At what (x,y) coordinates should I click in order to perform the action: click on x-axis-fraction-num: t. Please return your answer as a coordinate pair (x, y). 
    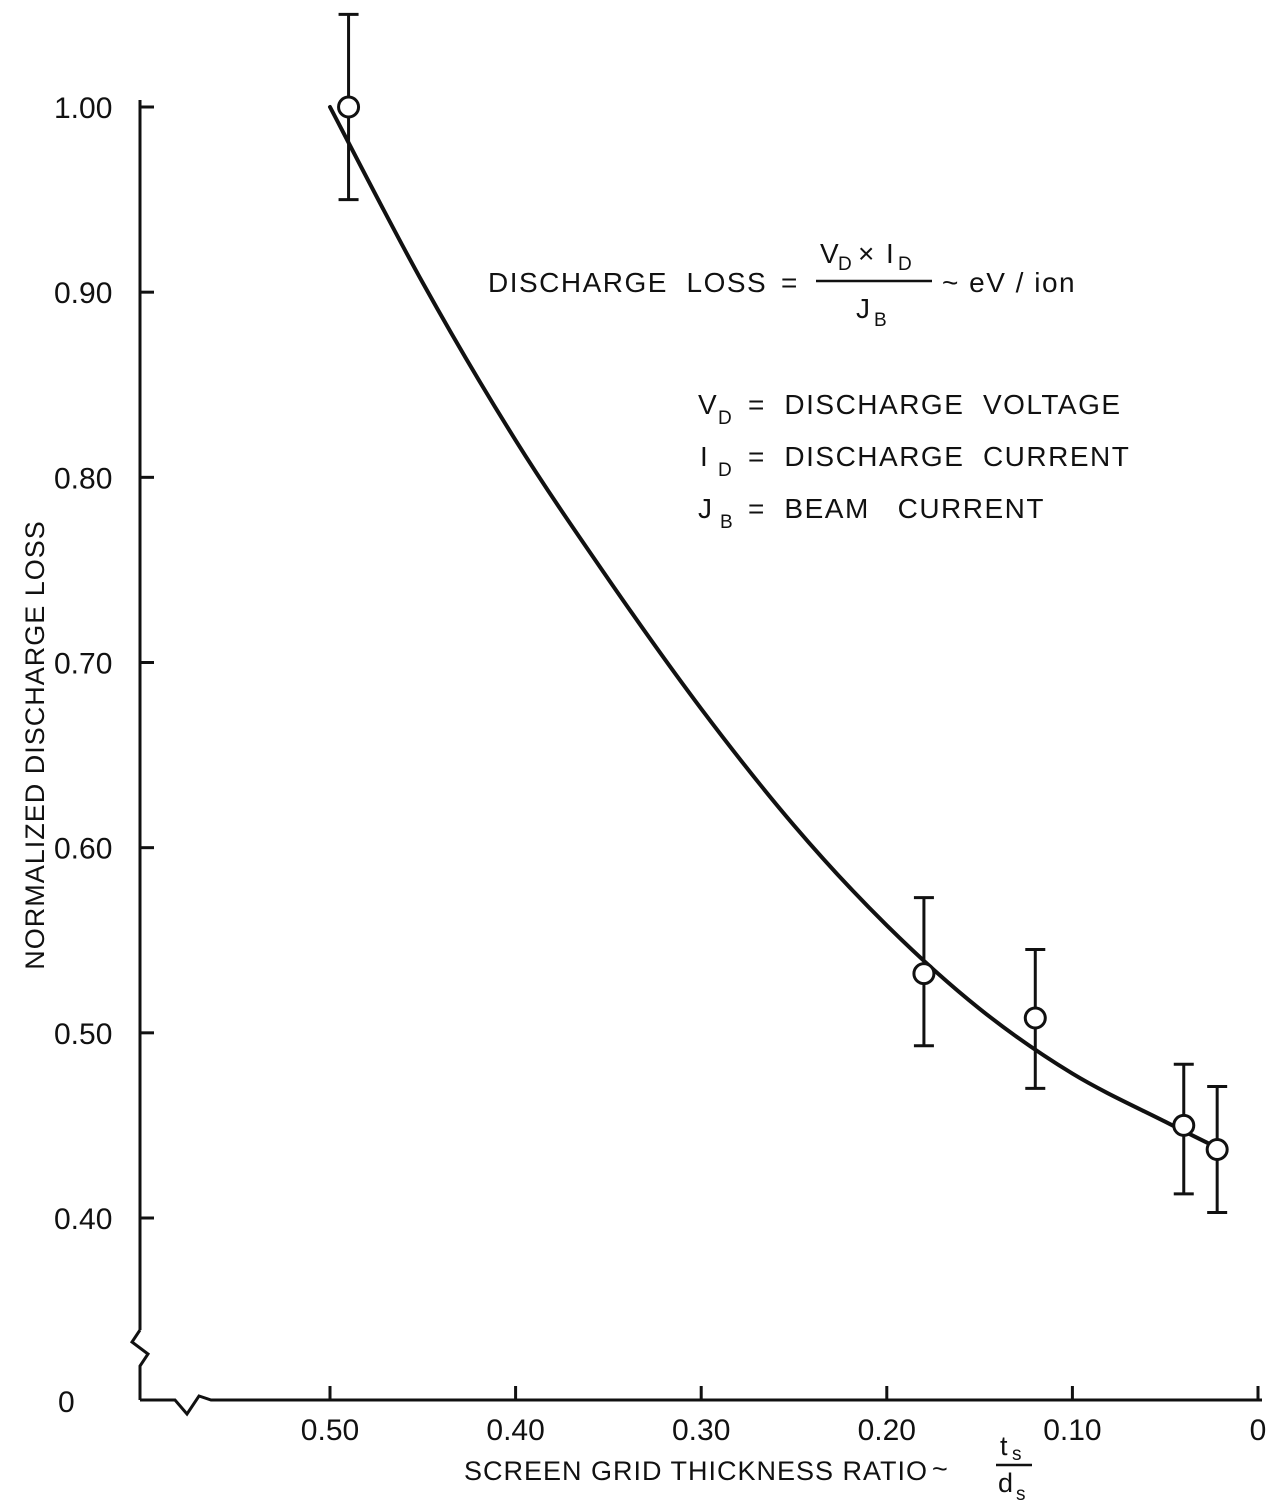
    Looking at the image, I should click on (1004, 1446).